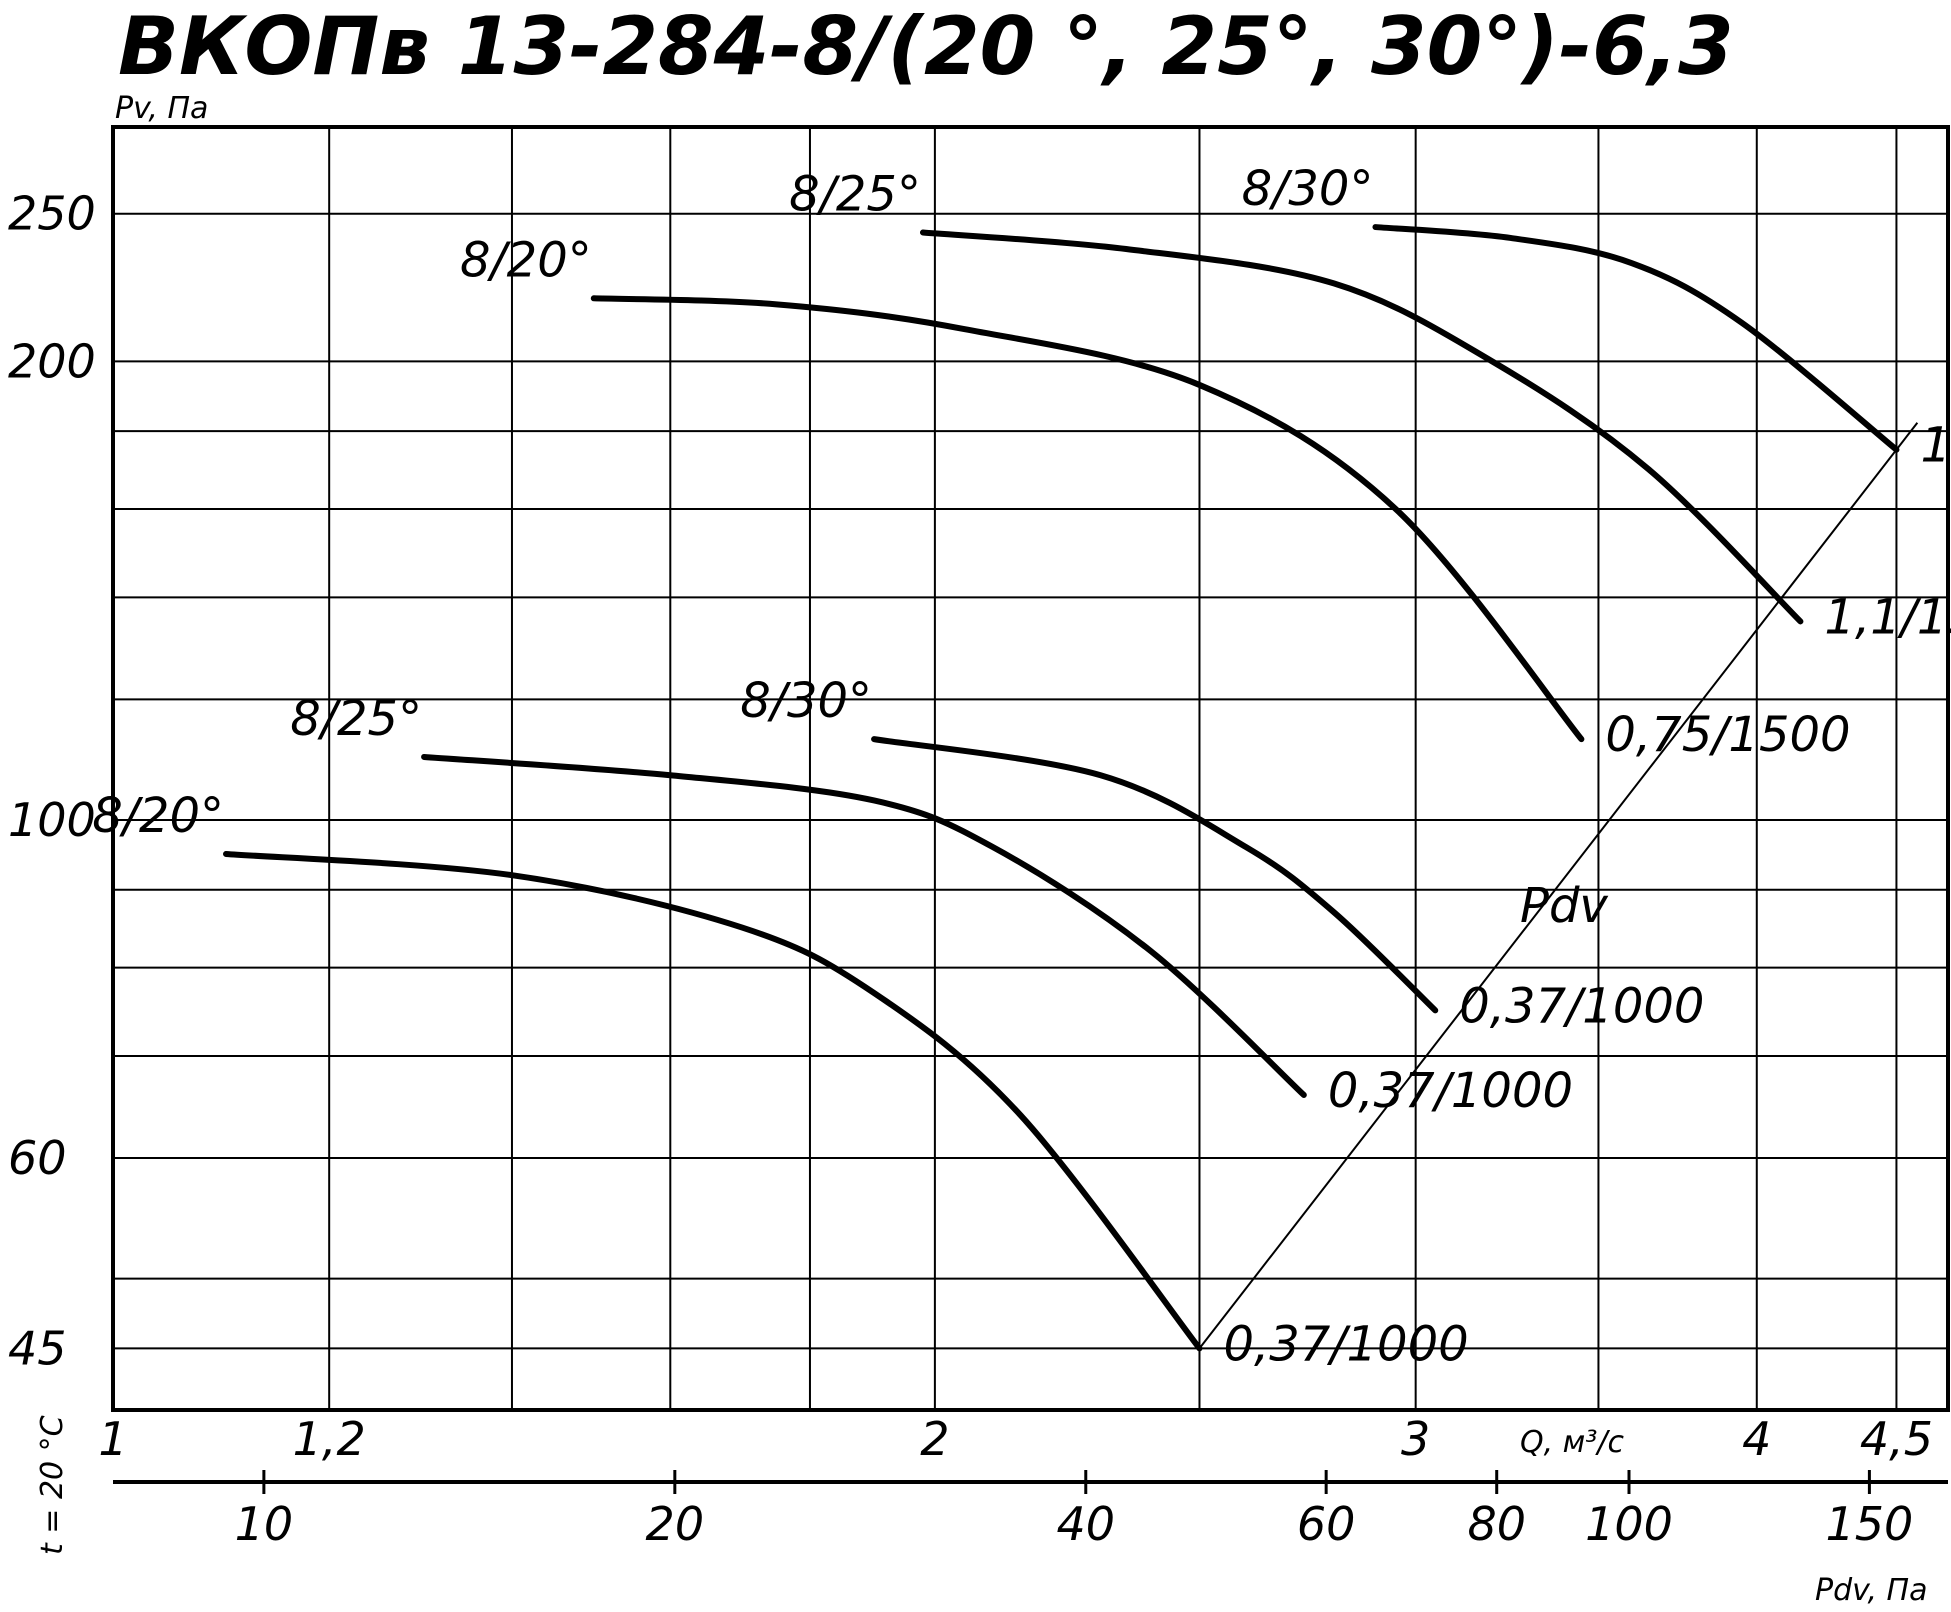 Image resolution: width=1951 pixels, height=1612 pixels. I want to click on x-tick-label: 3, so click(1415, 1439).